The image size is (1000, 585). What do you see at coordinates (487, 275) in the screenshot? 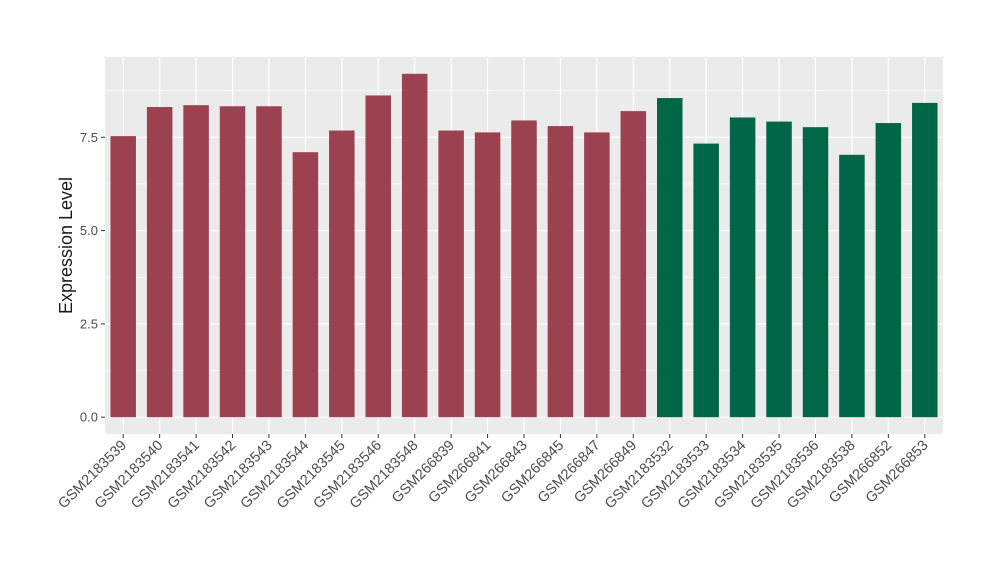
I see `bar-GSM266841` at bounding box center [487, 275].